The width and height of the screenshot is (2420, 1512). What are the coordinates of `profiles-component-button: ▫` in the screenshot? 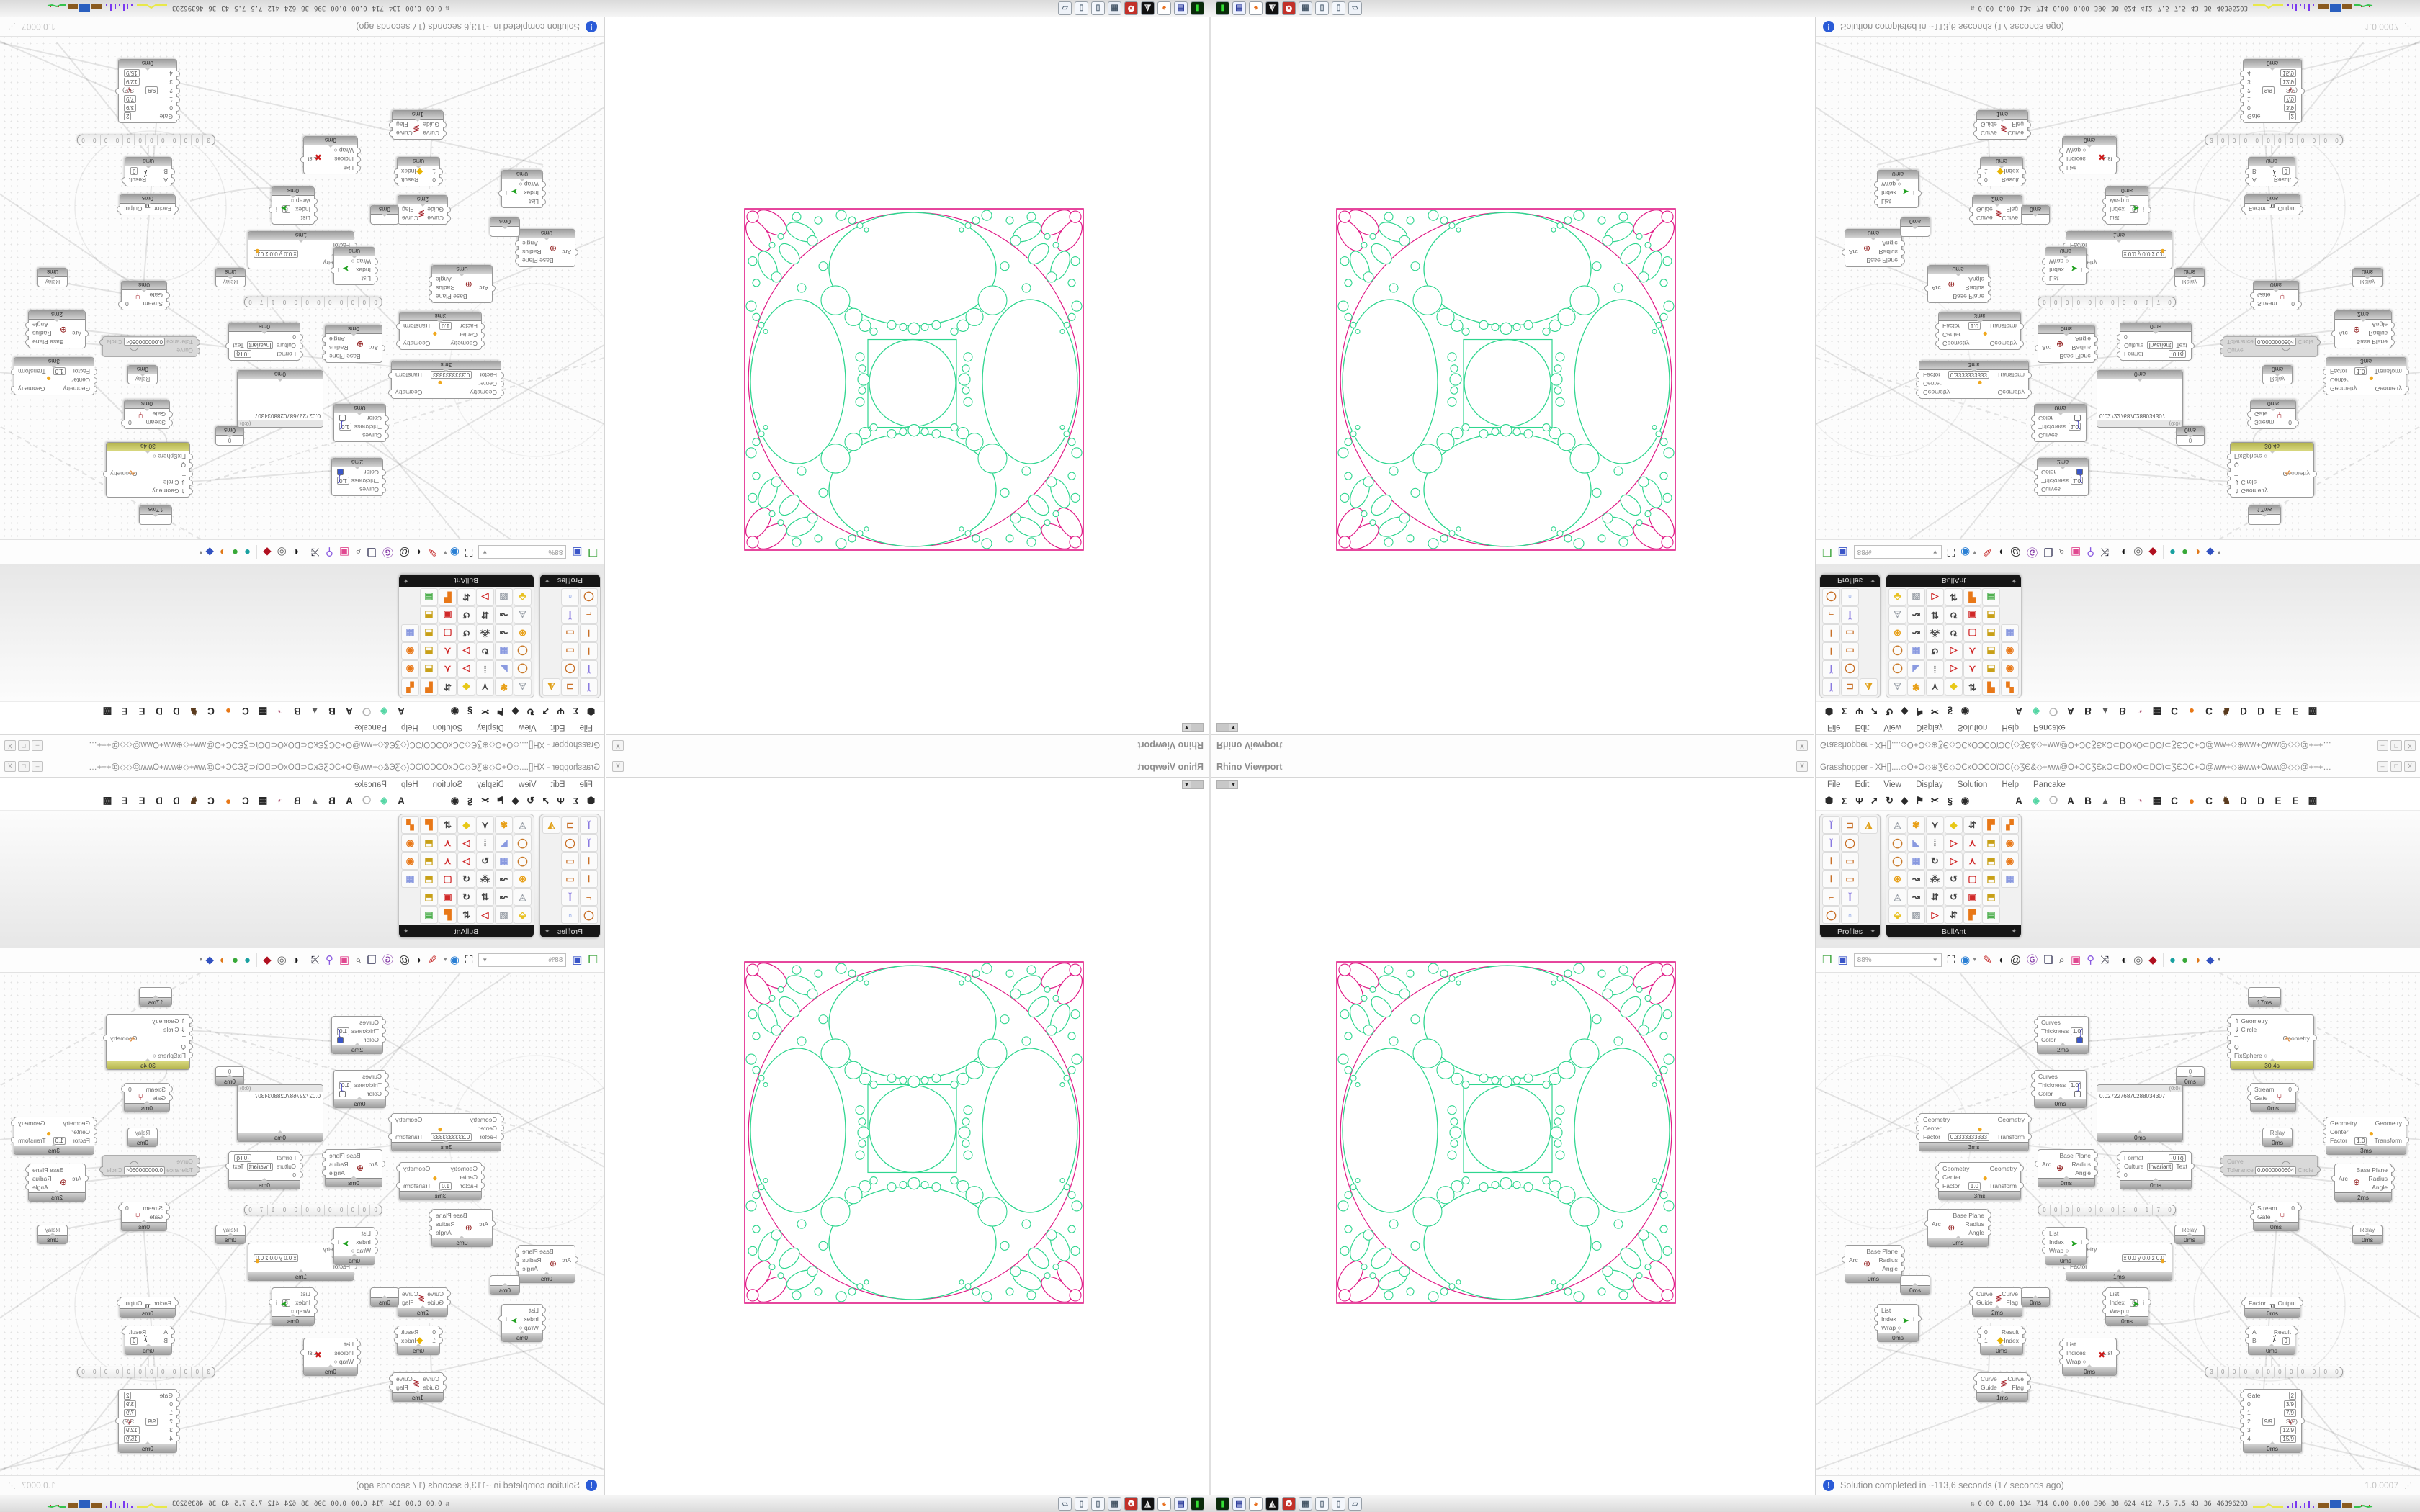 It's located at (570, 597).